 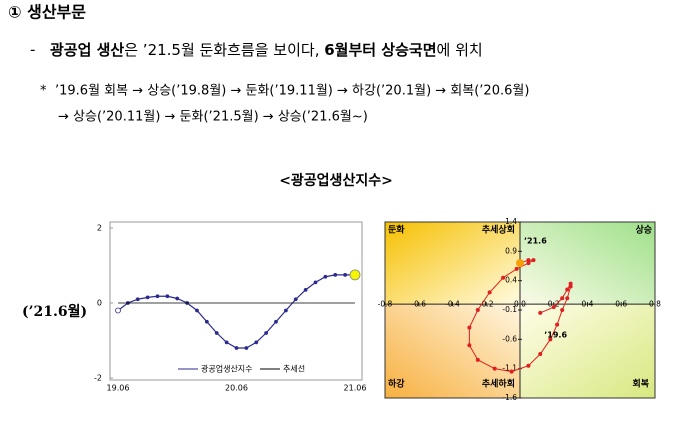 I want to click on series-line, so click(x=236, y=311).